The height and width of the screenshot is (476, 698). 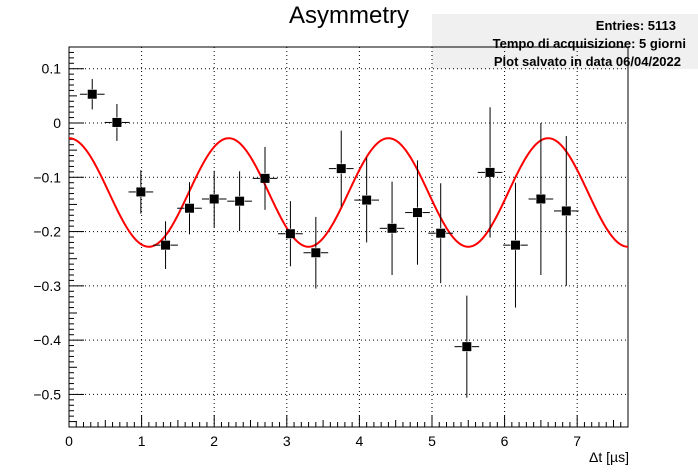 I want to click on x-tick-label: 3, so click(x=287, y=441).